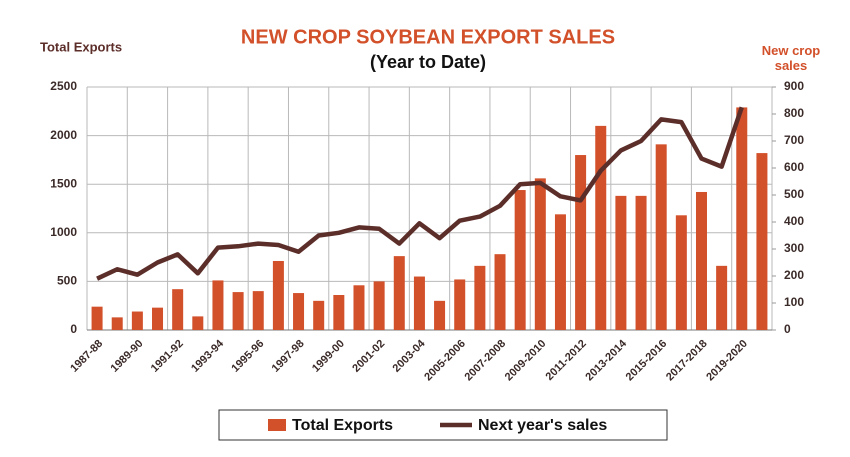 The image size is (850, 457). Describe the element at coordinates (73, 329) in the screenshot. I see `y-tick-label: 0` at that location.